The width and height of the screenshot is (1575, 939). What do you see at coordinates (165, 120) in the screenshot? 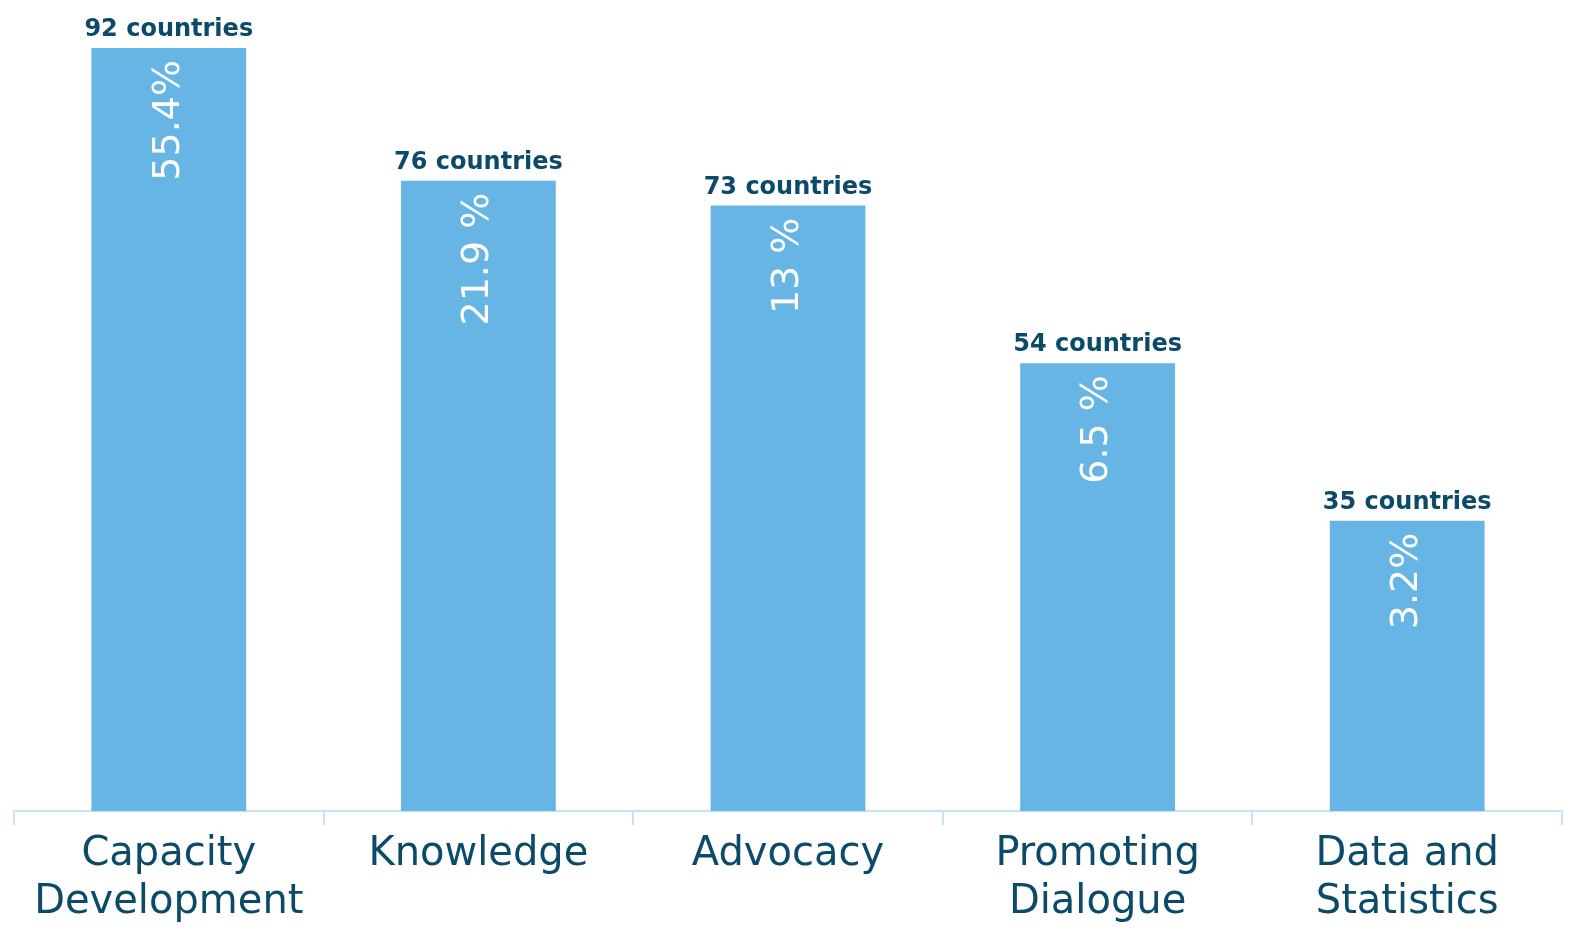
I see `annotation: 55.4%` at bounding box center [165, 120].